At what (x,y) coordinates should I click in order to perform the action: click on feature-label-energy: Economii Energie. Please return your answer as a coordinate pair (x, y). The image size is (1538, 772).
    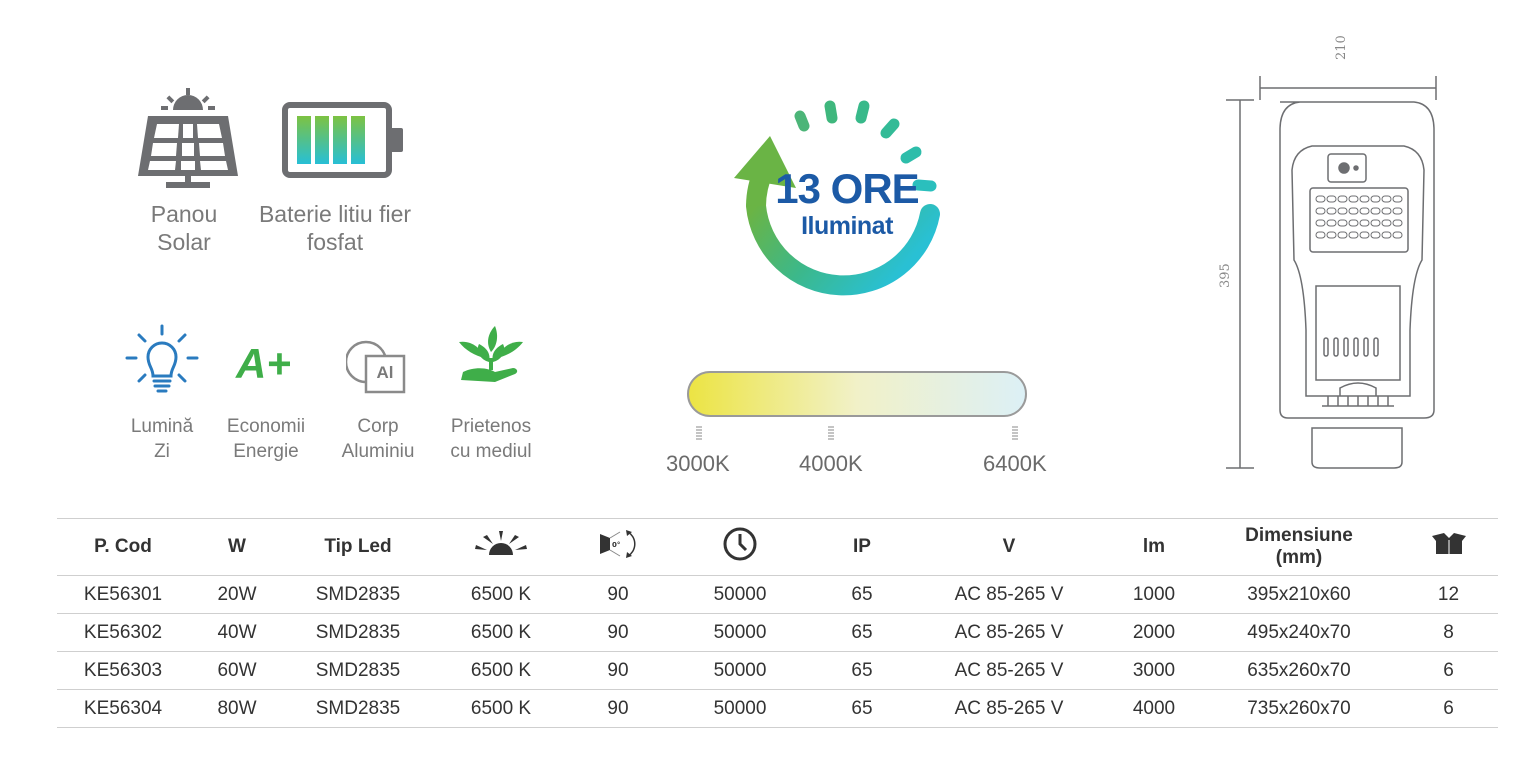
    Looking at the image, I should click on (266, 439).